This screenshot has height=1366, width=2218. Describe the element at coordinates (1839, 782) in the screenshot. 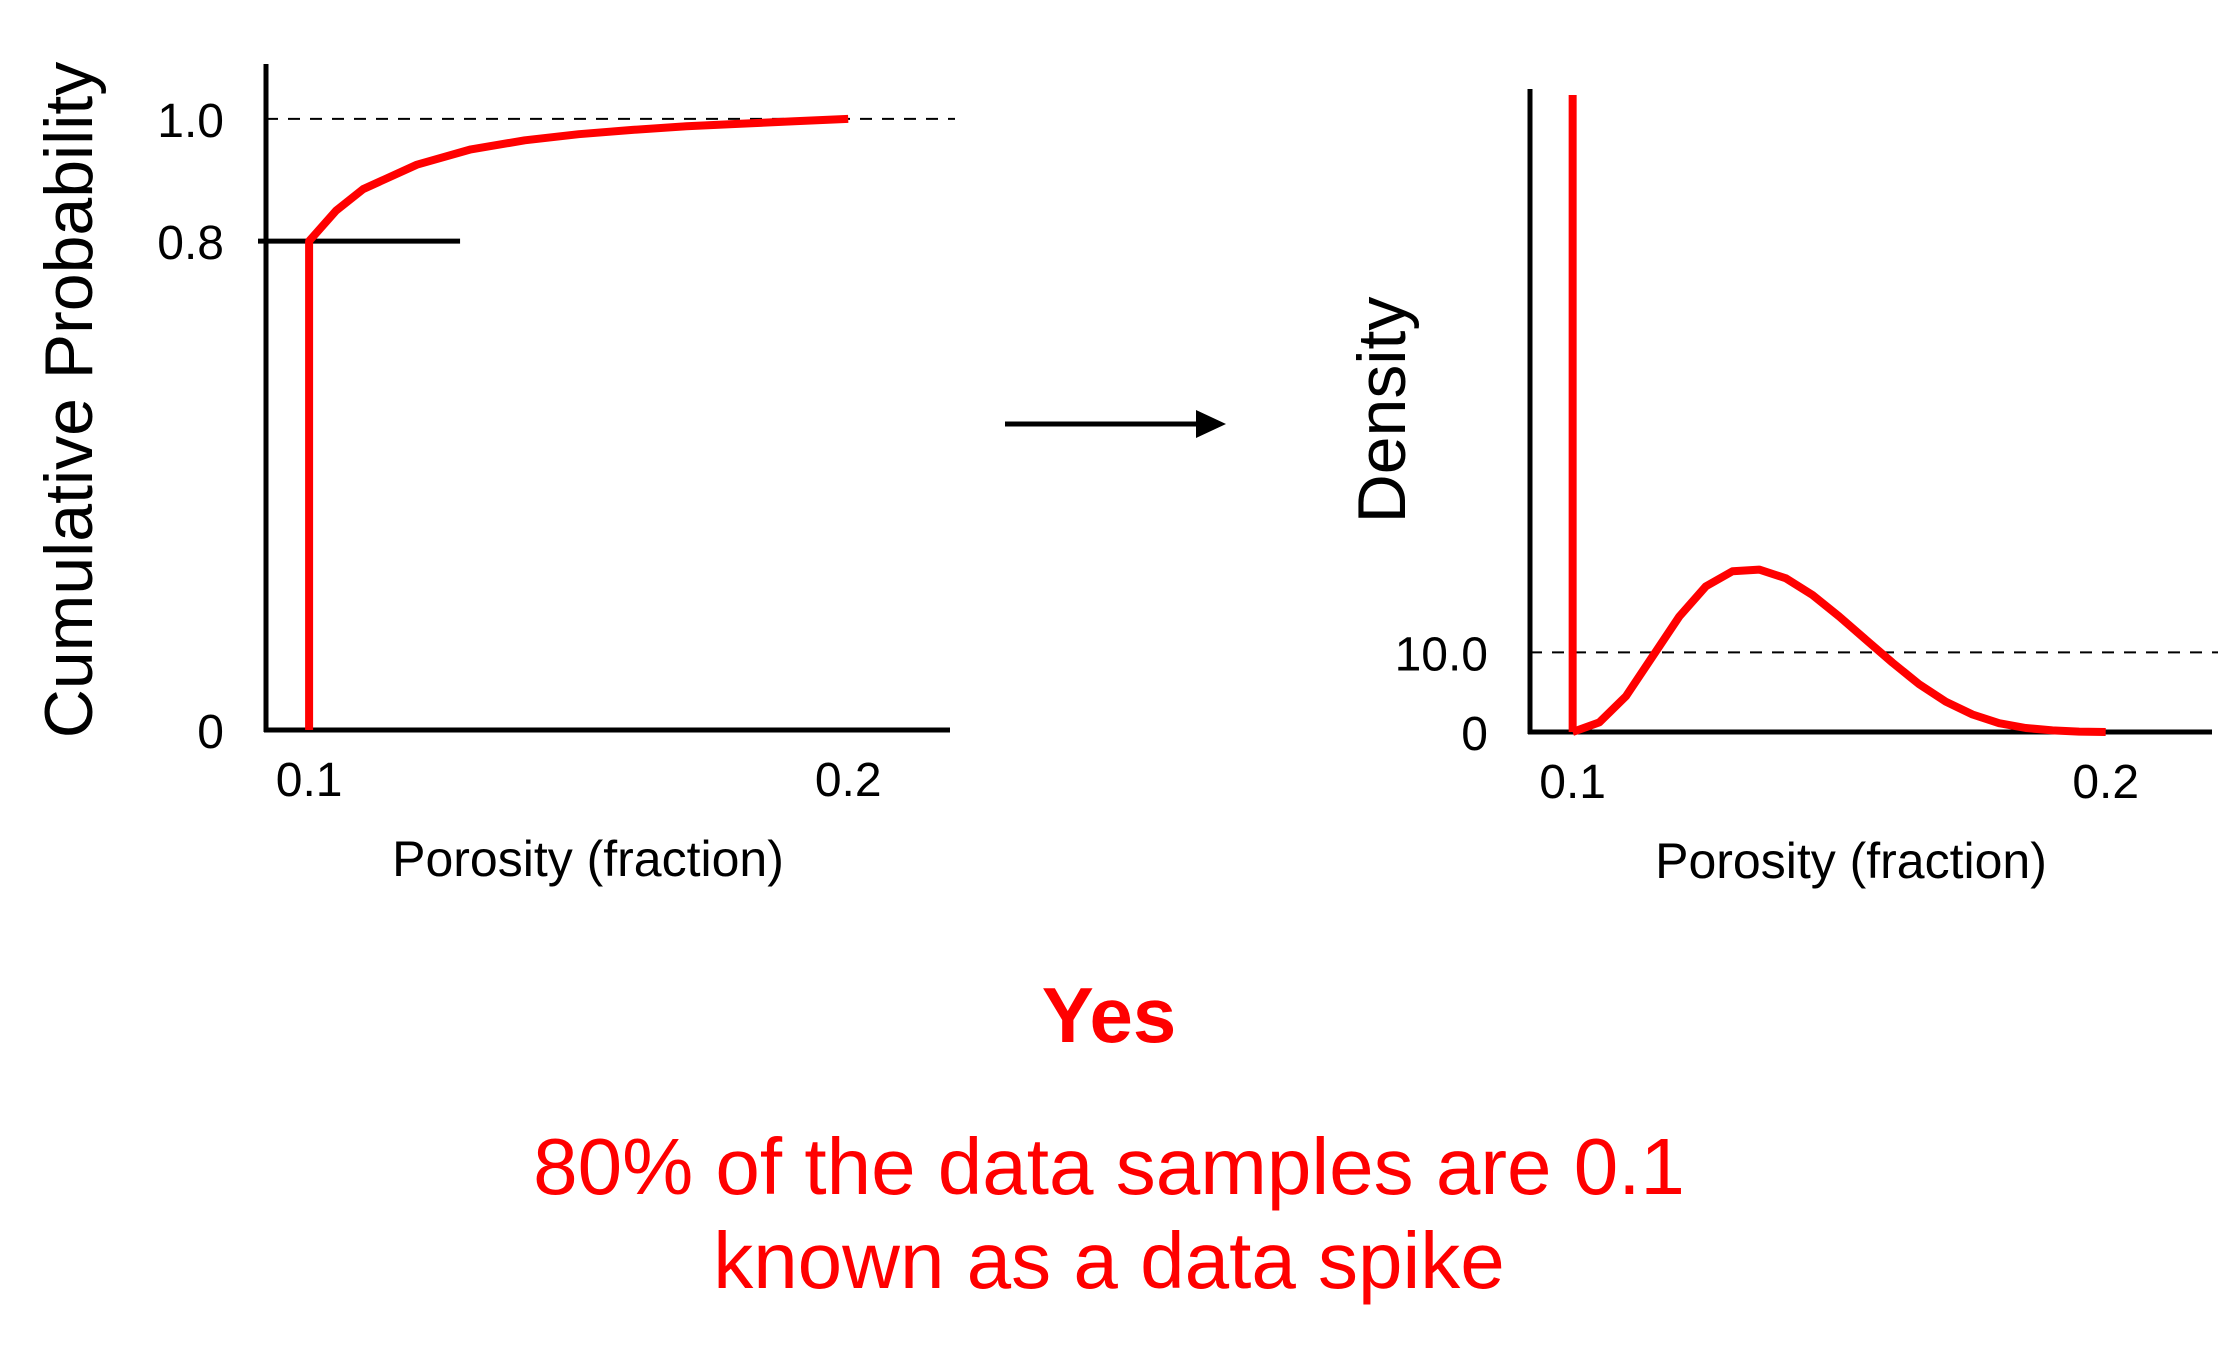

I see `pdf-x-ticks: 0.1 0.2` at that location.